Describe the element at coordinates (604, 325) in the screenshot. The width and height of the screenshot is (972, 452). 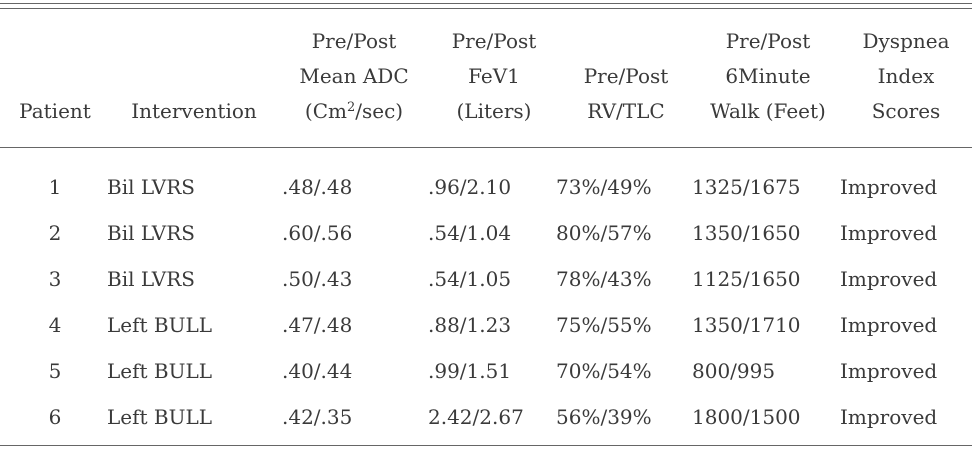
I see `cell-rvtlc: 75%/55%` at that location.